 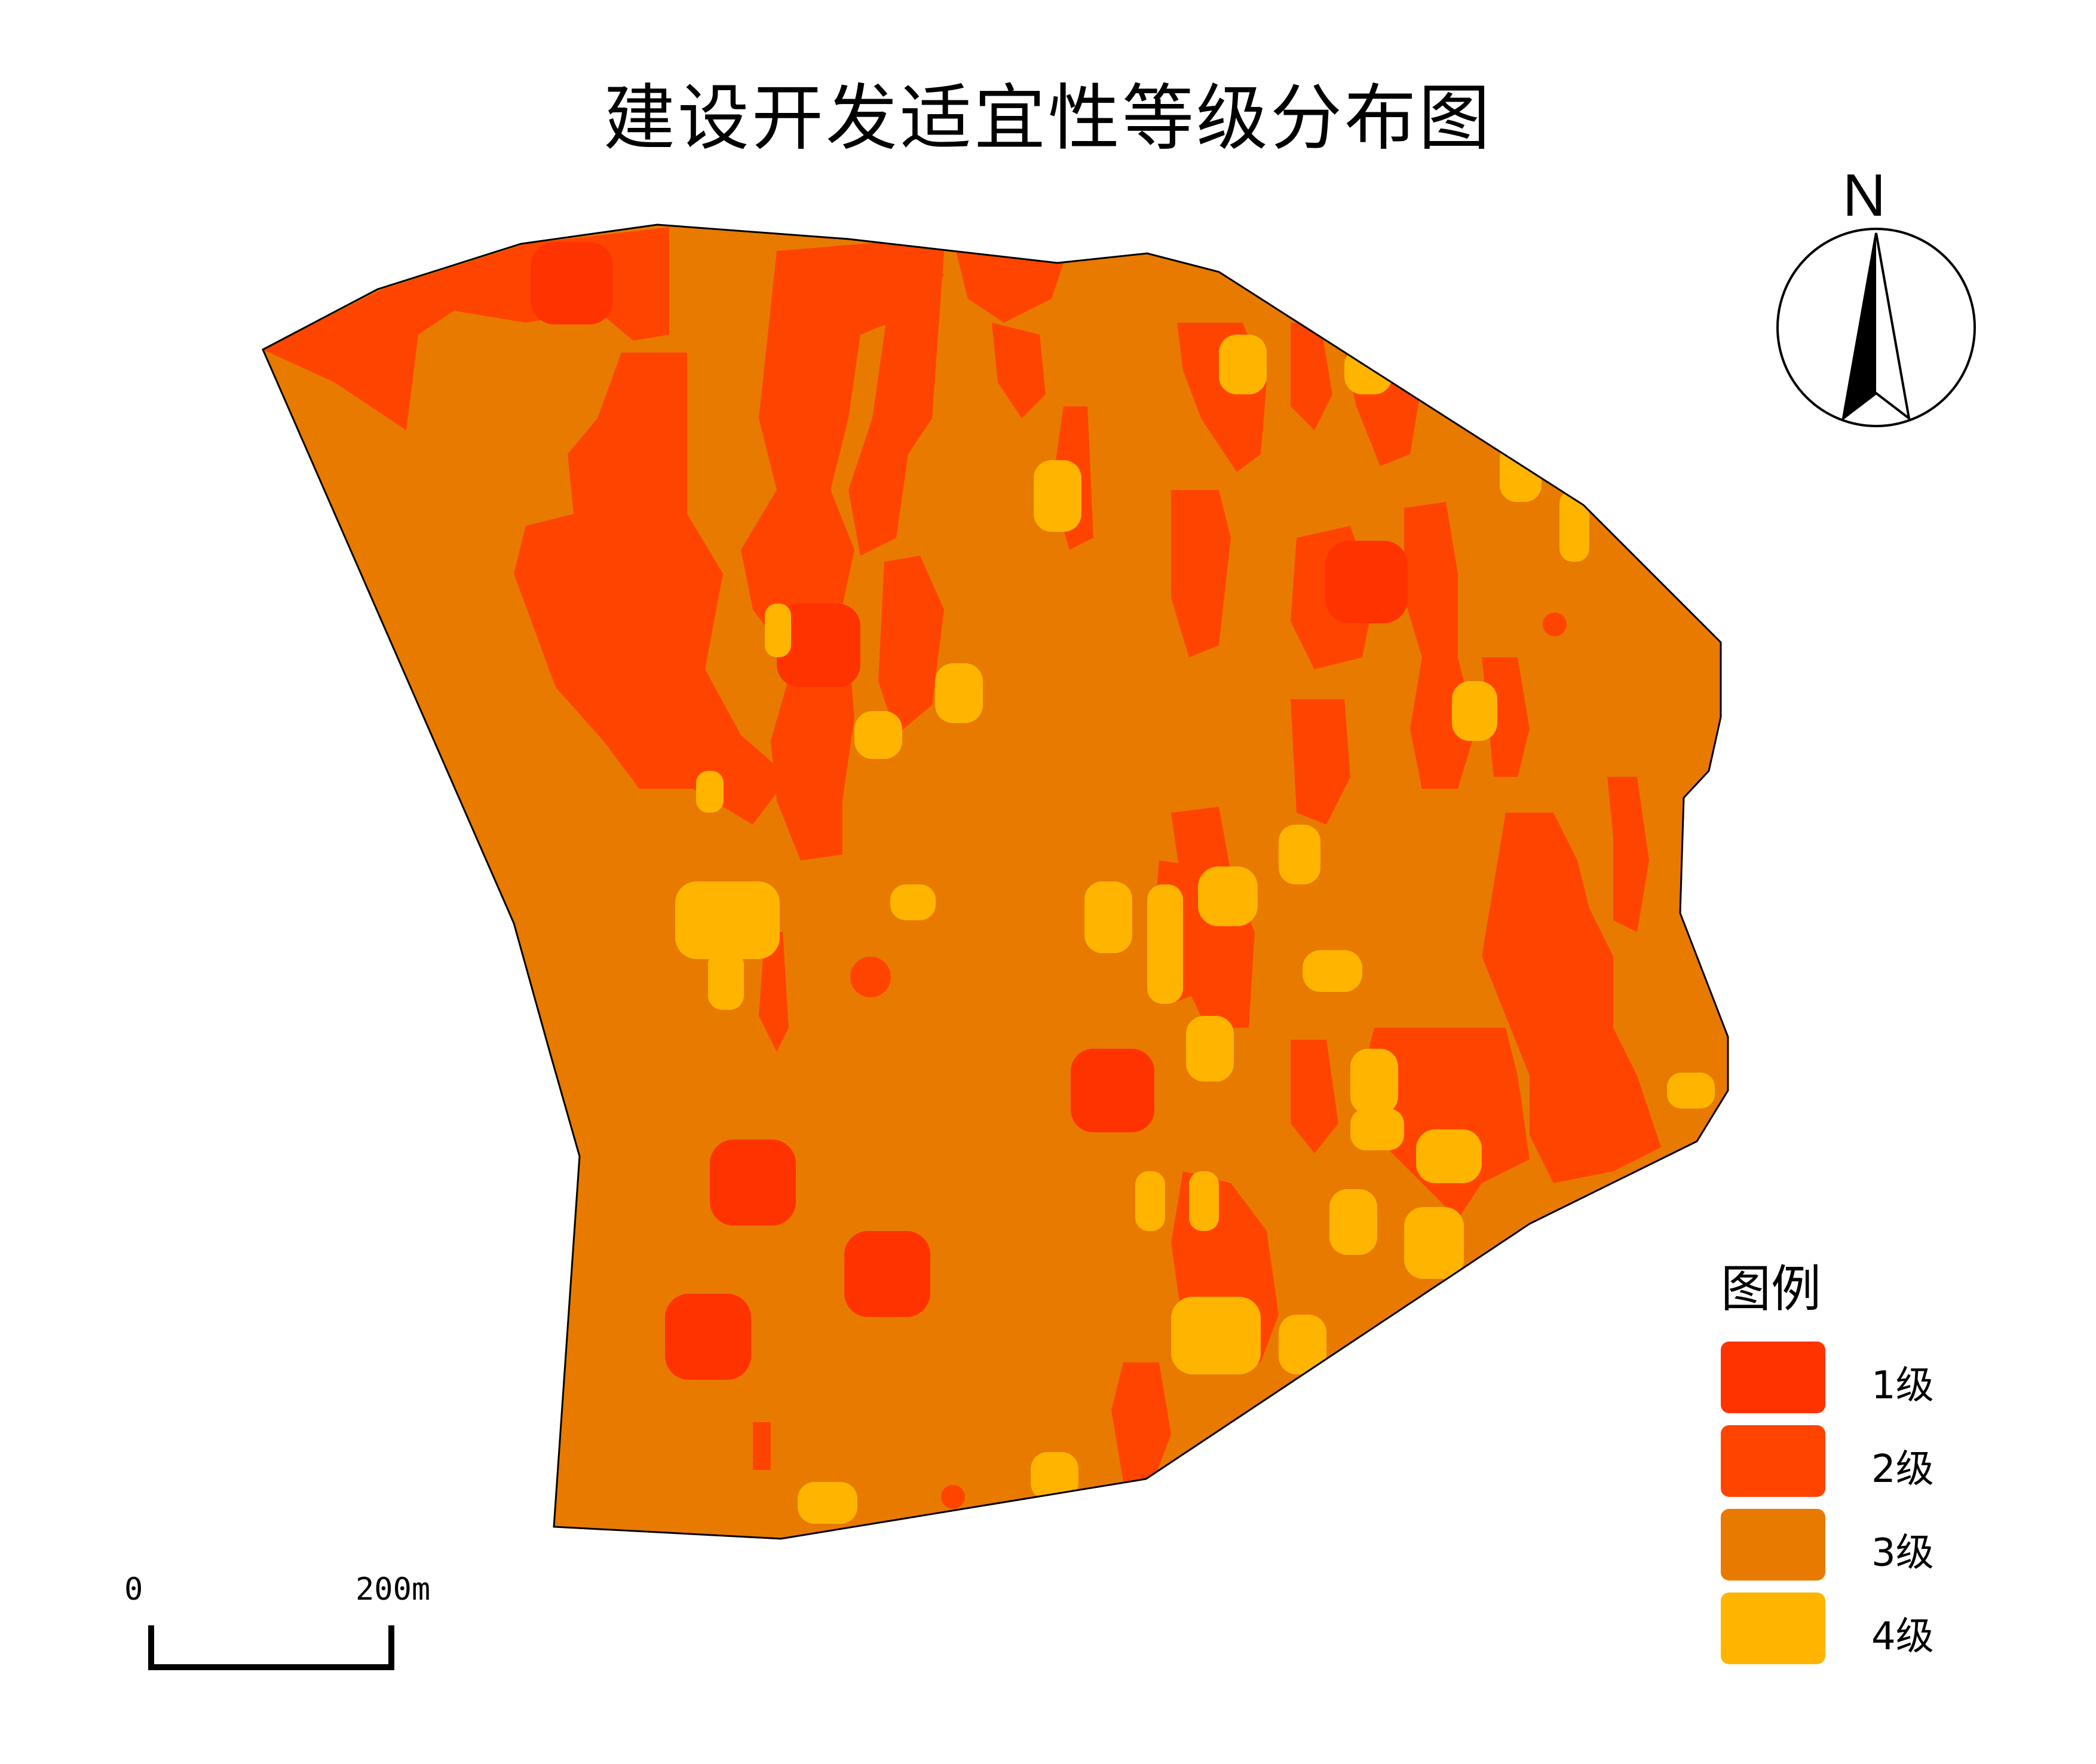 What do you see at coordinates (1772, 1289) in the screenshot?
I see `legend-title: 图例` at bounding box center [1772, 1289].